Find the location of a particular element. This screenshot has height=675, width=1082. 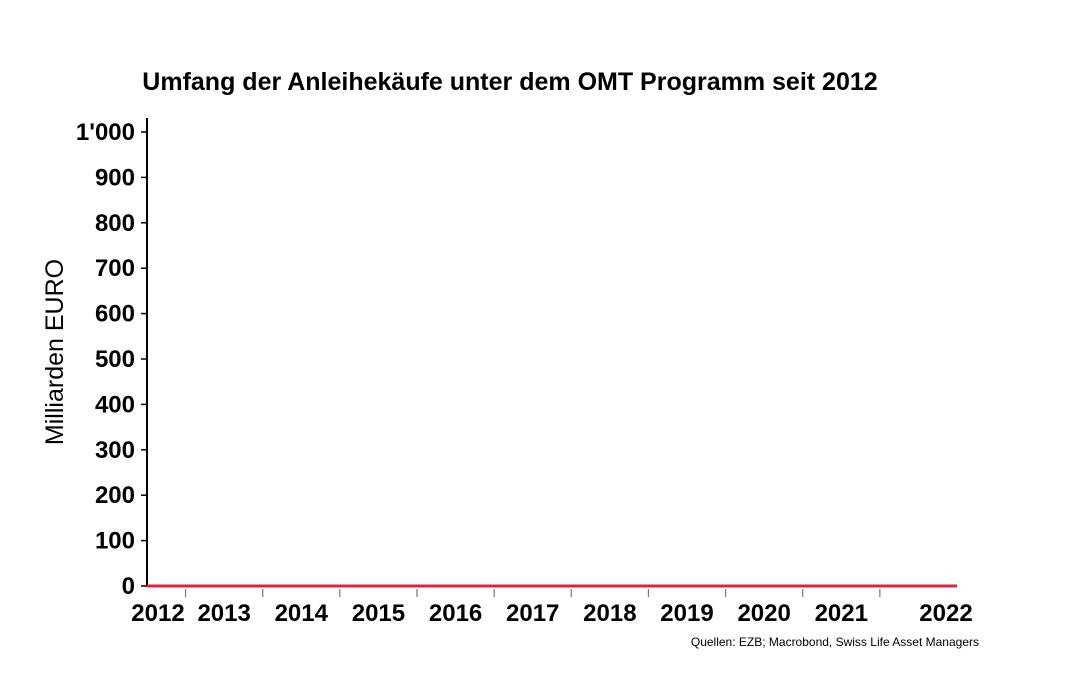

x-tick-label: 2016 is located at coordinates (455, 613).